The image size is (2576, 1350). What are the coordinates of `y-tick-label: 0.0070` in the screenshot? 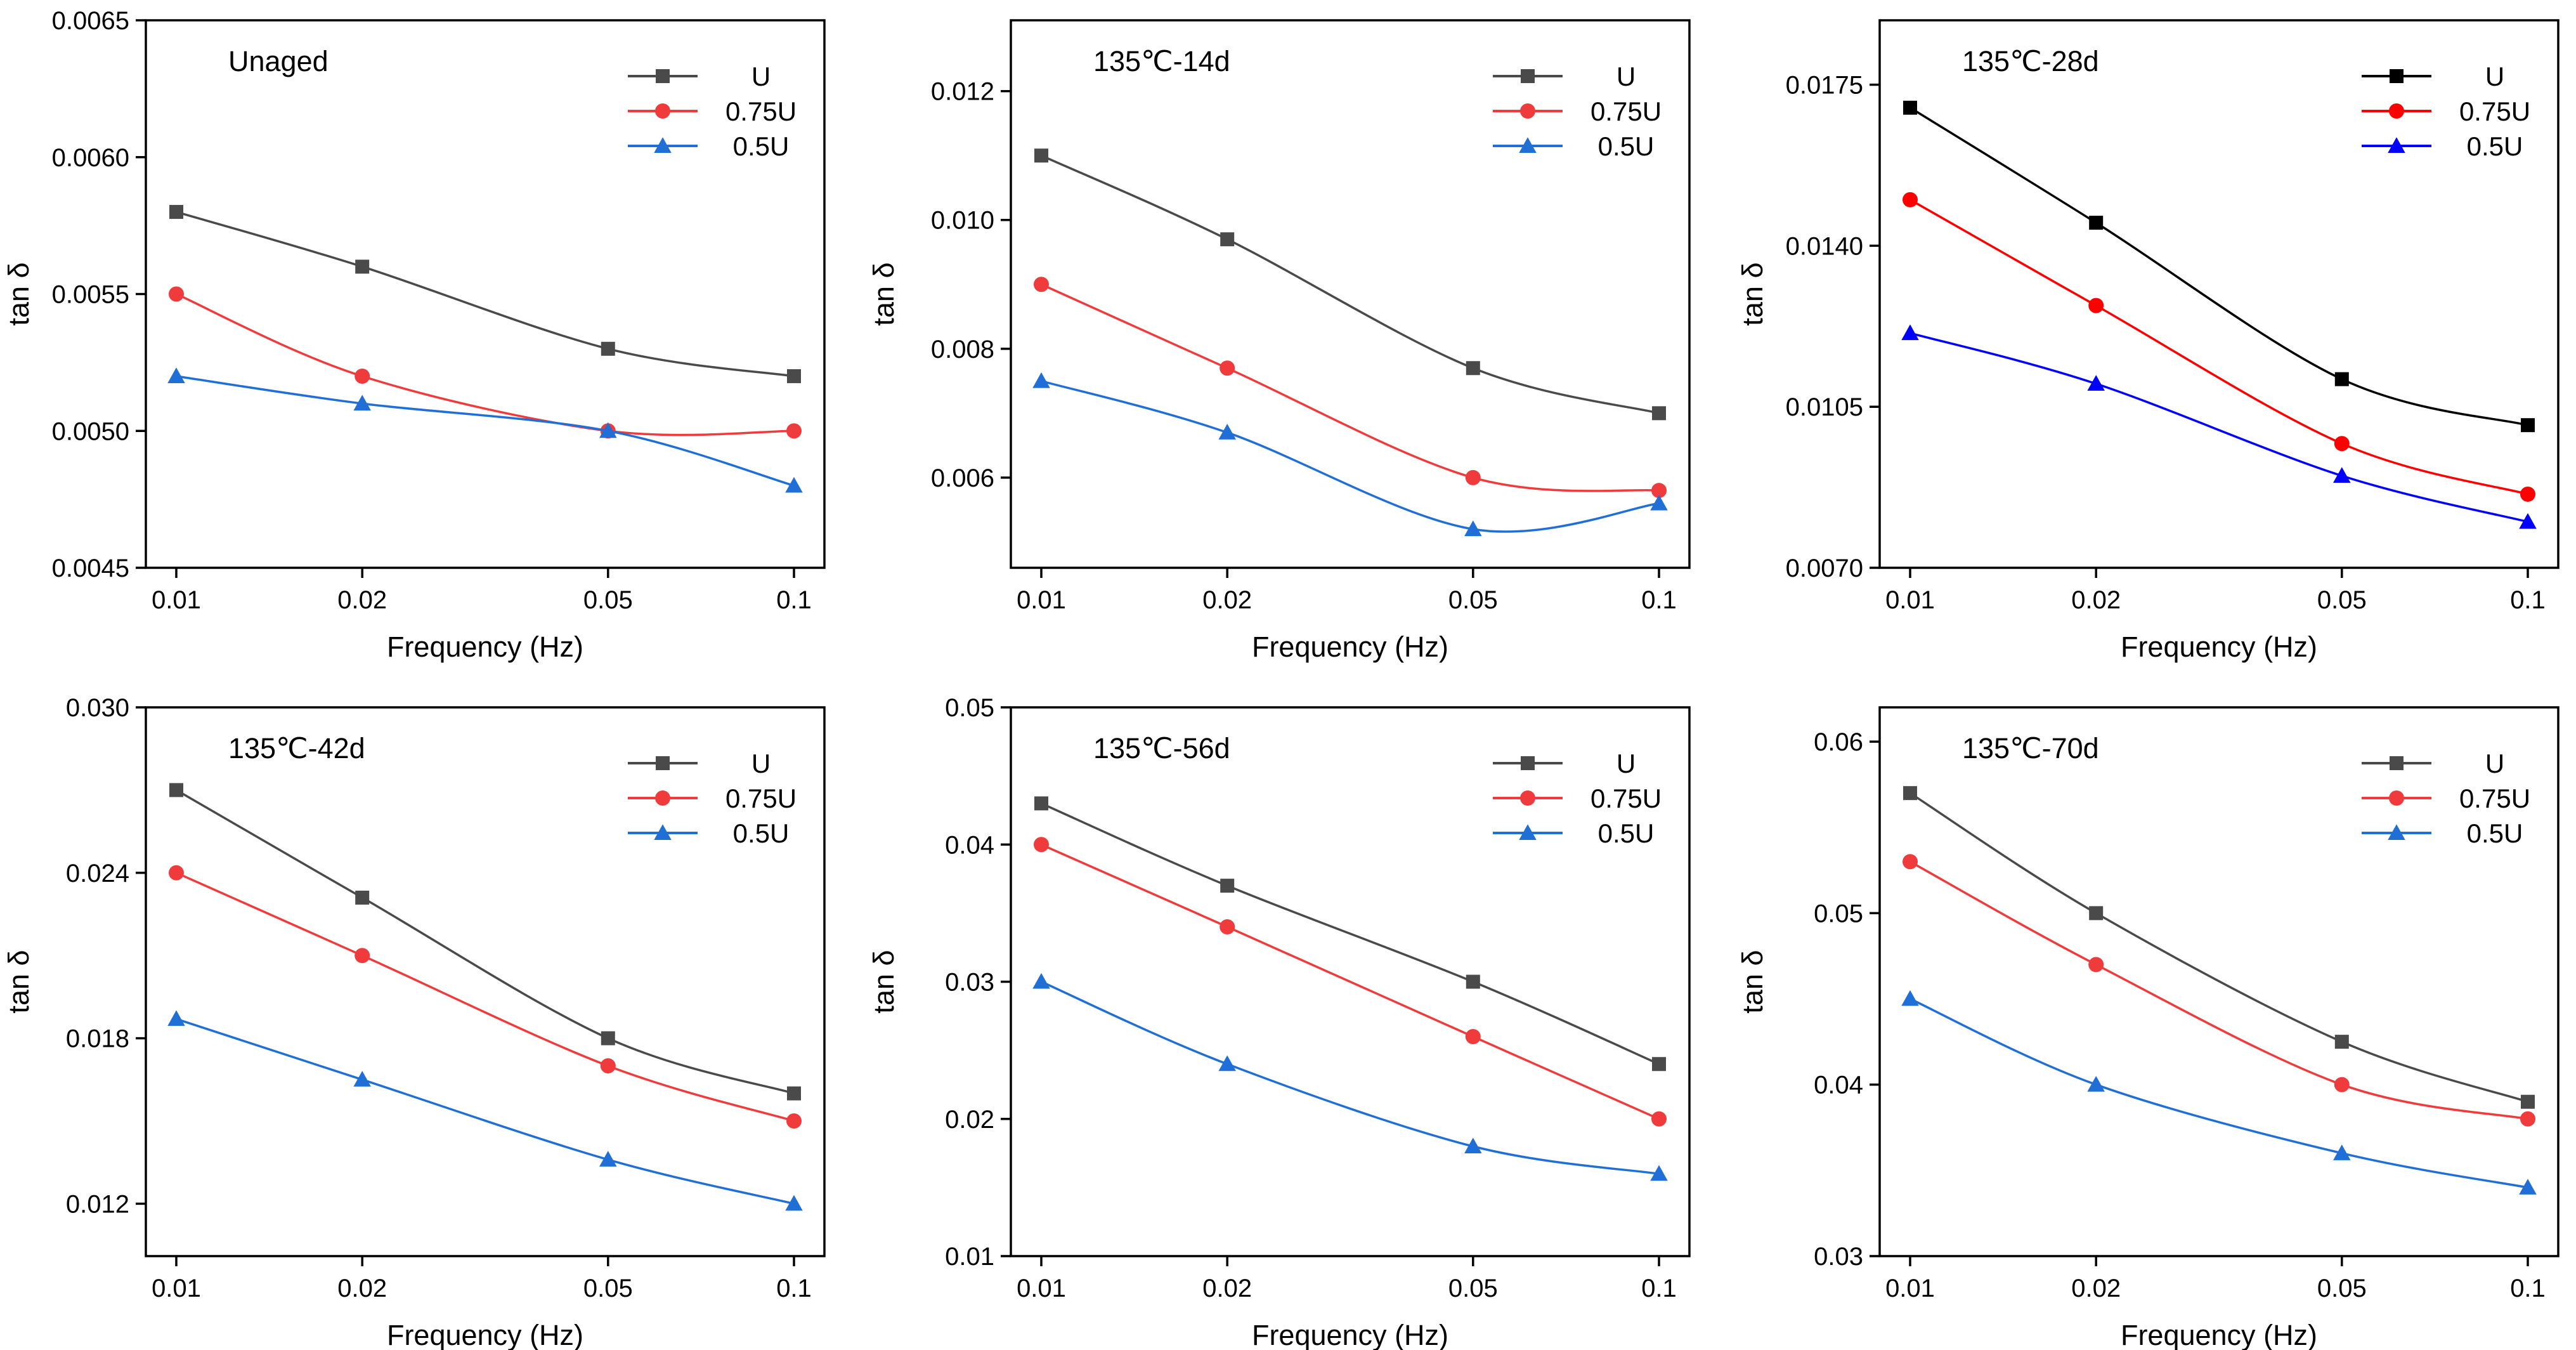 It's located at (1825, 568).